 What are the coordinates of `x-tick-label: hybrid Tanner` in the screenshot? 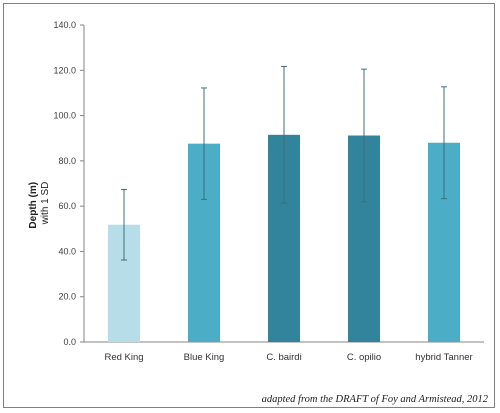 It's located at (443, 357).